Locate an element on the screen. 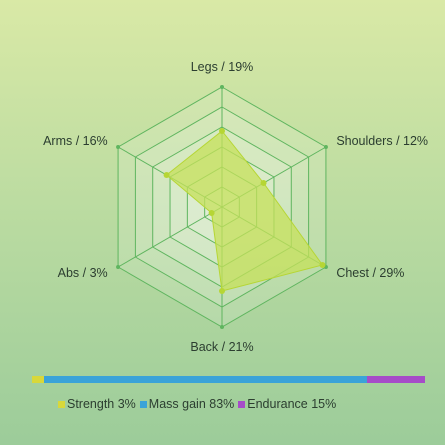 The image size is (445, 445). legend-item: Strength 3% is located at coordinates (97, 404).